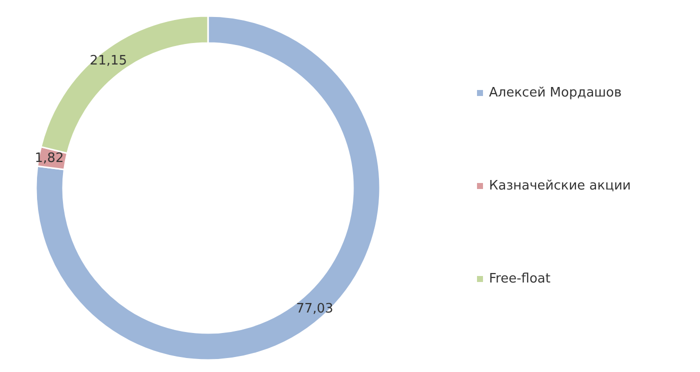 Image resolution: width=700 pixels, height=372 pixels. What do you see at coordinates (560, 186) in the screenshot?
I see `legend-label: Казначейские акции` at bounding box center [560, 186].